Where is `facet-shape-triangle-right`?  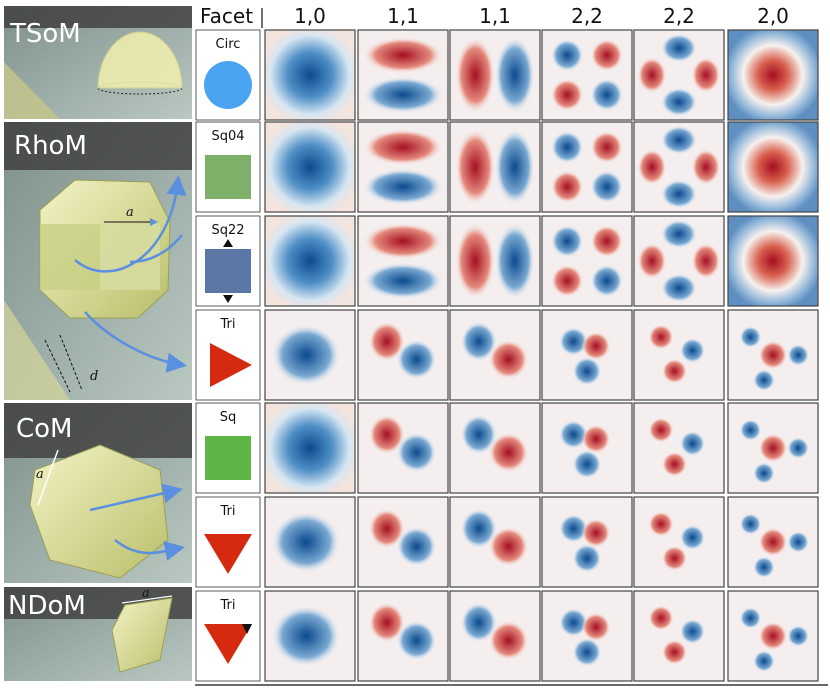
facet-shape-triangle-right is located at coordinates (231, 365).